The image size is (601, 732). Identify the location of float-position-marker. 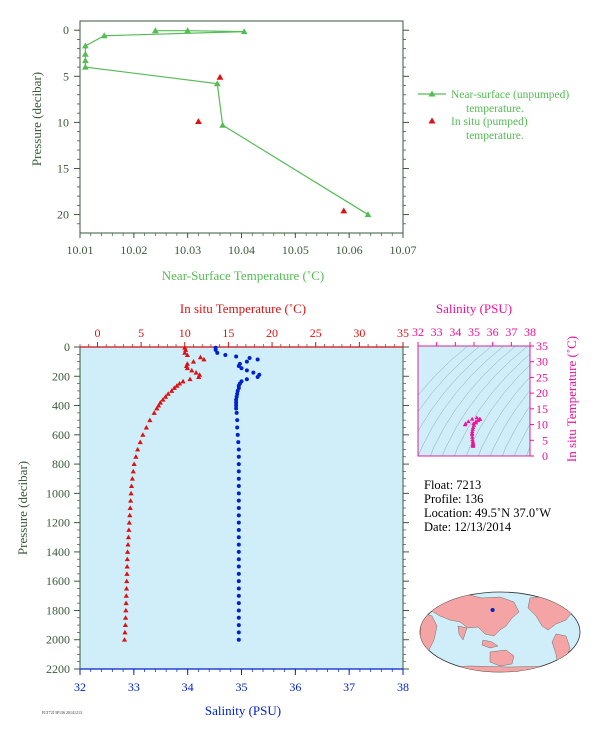
(492, 610).